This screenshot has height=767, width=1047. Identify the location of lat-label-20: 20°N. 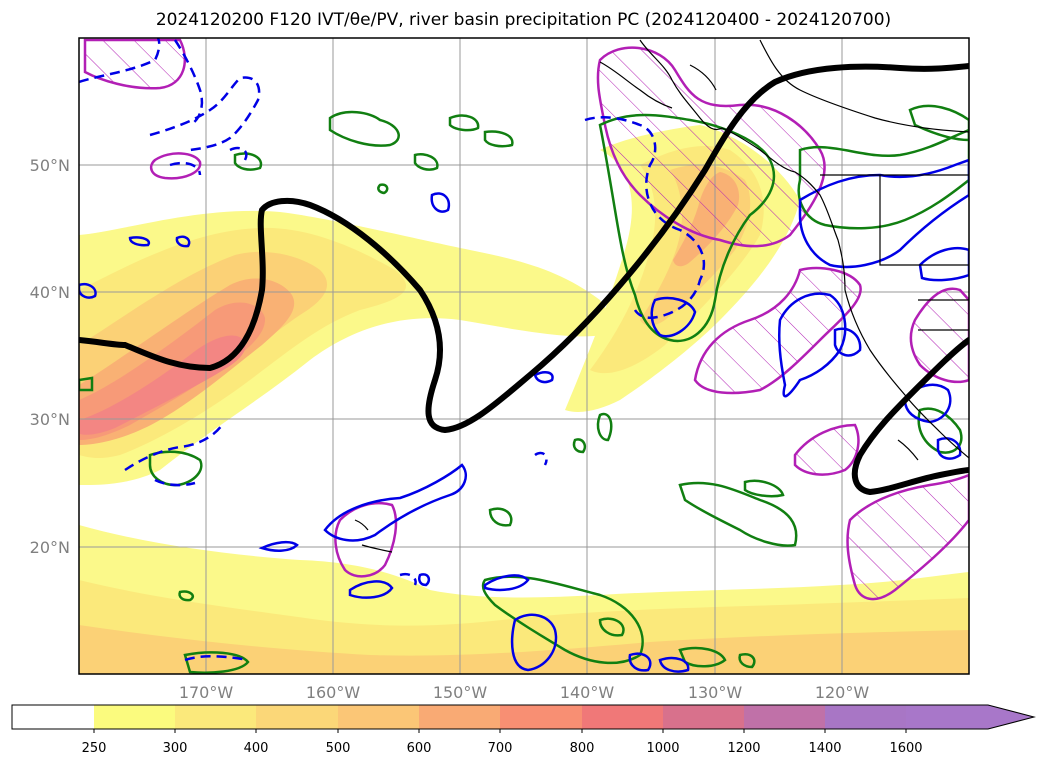
(50, 547).